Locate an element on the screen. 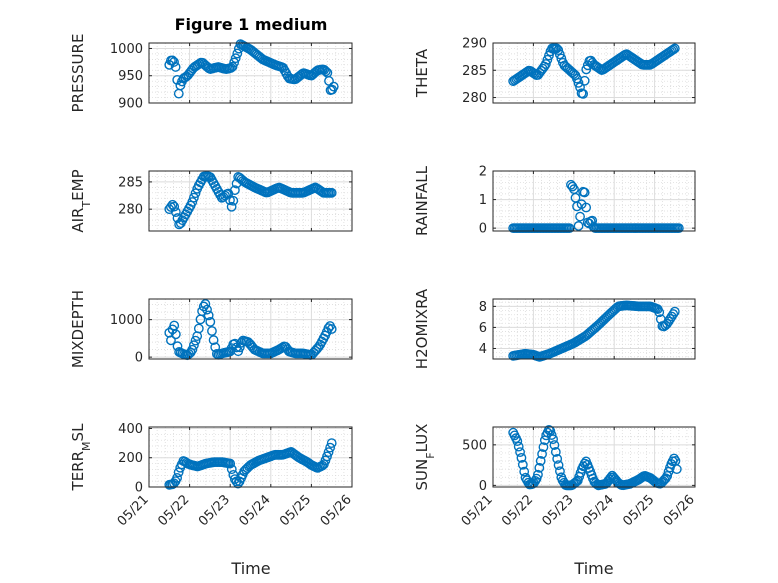 This screenshot has width=778, height=583. y-tick-label: 0 is located at coordinates (483, 486).